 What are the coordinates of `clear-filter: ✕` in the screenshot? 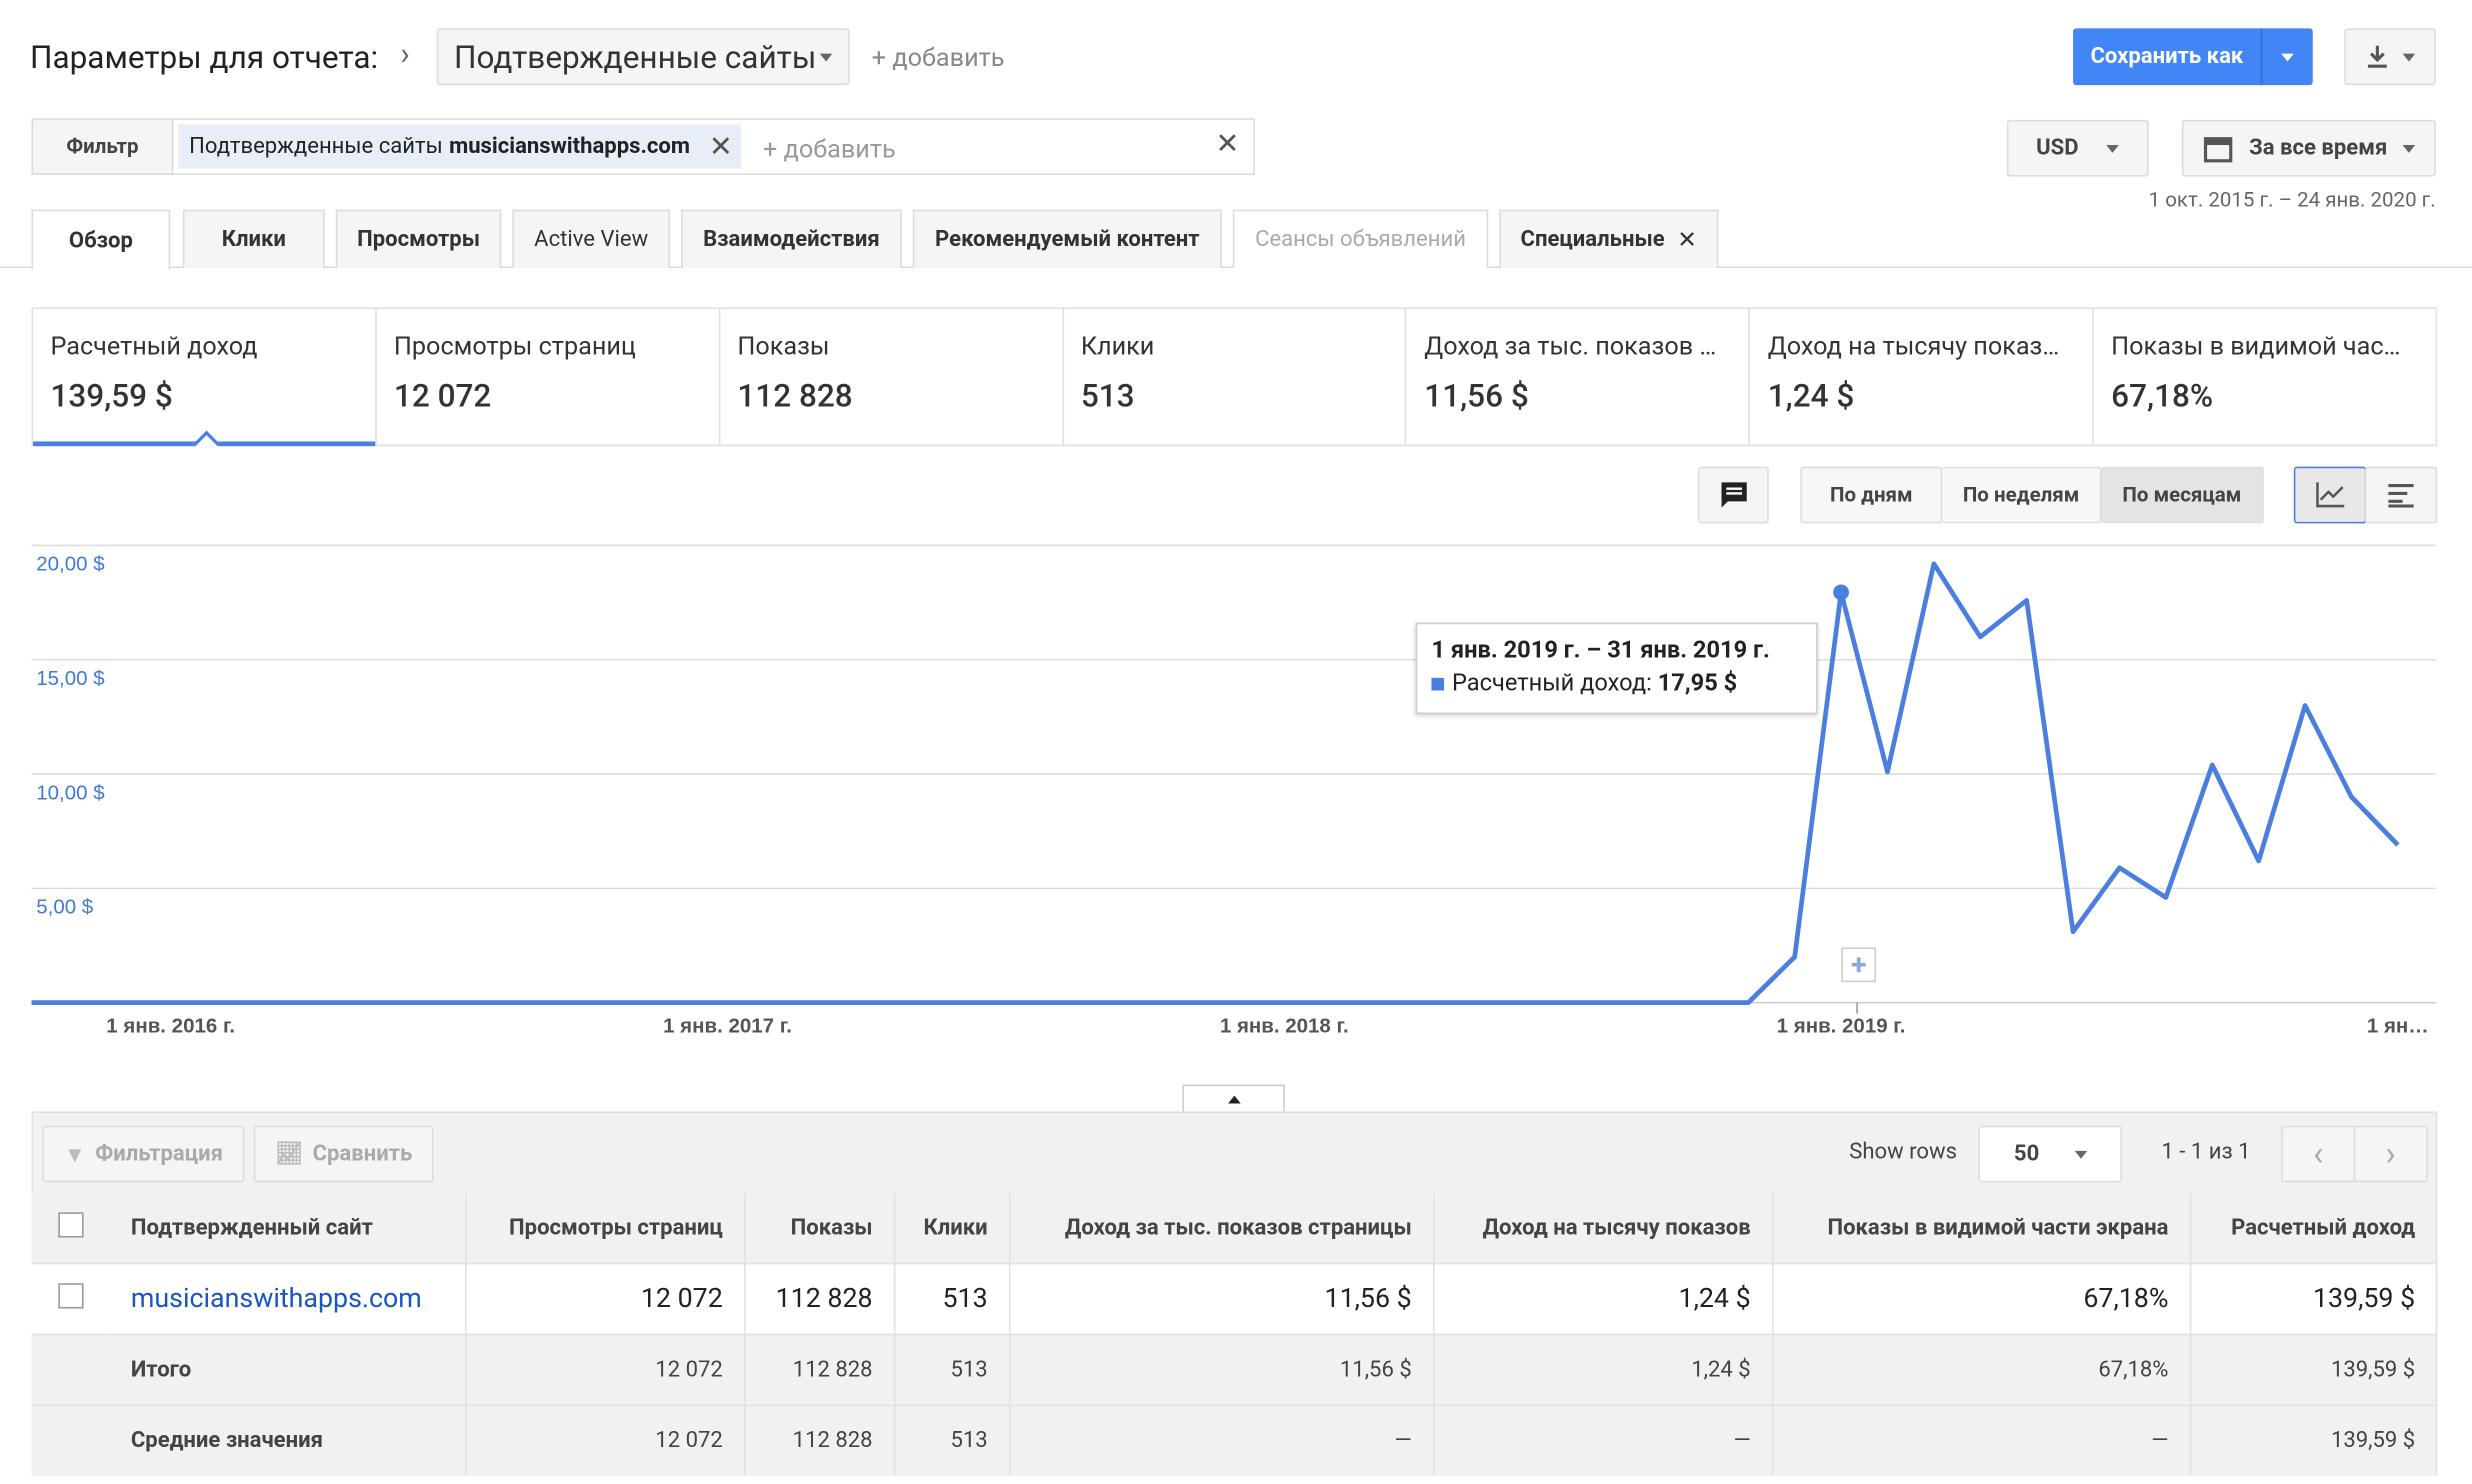 It's located at (1227, 144).